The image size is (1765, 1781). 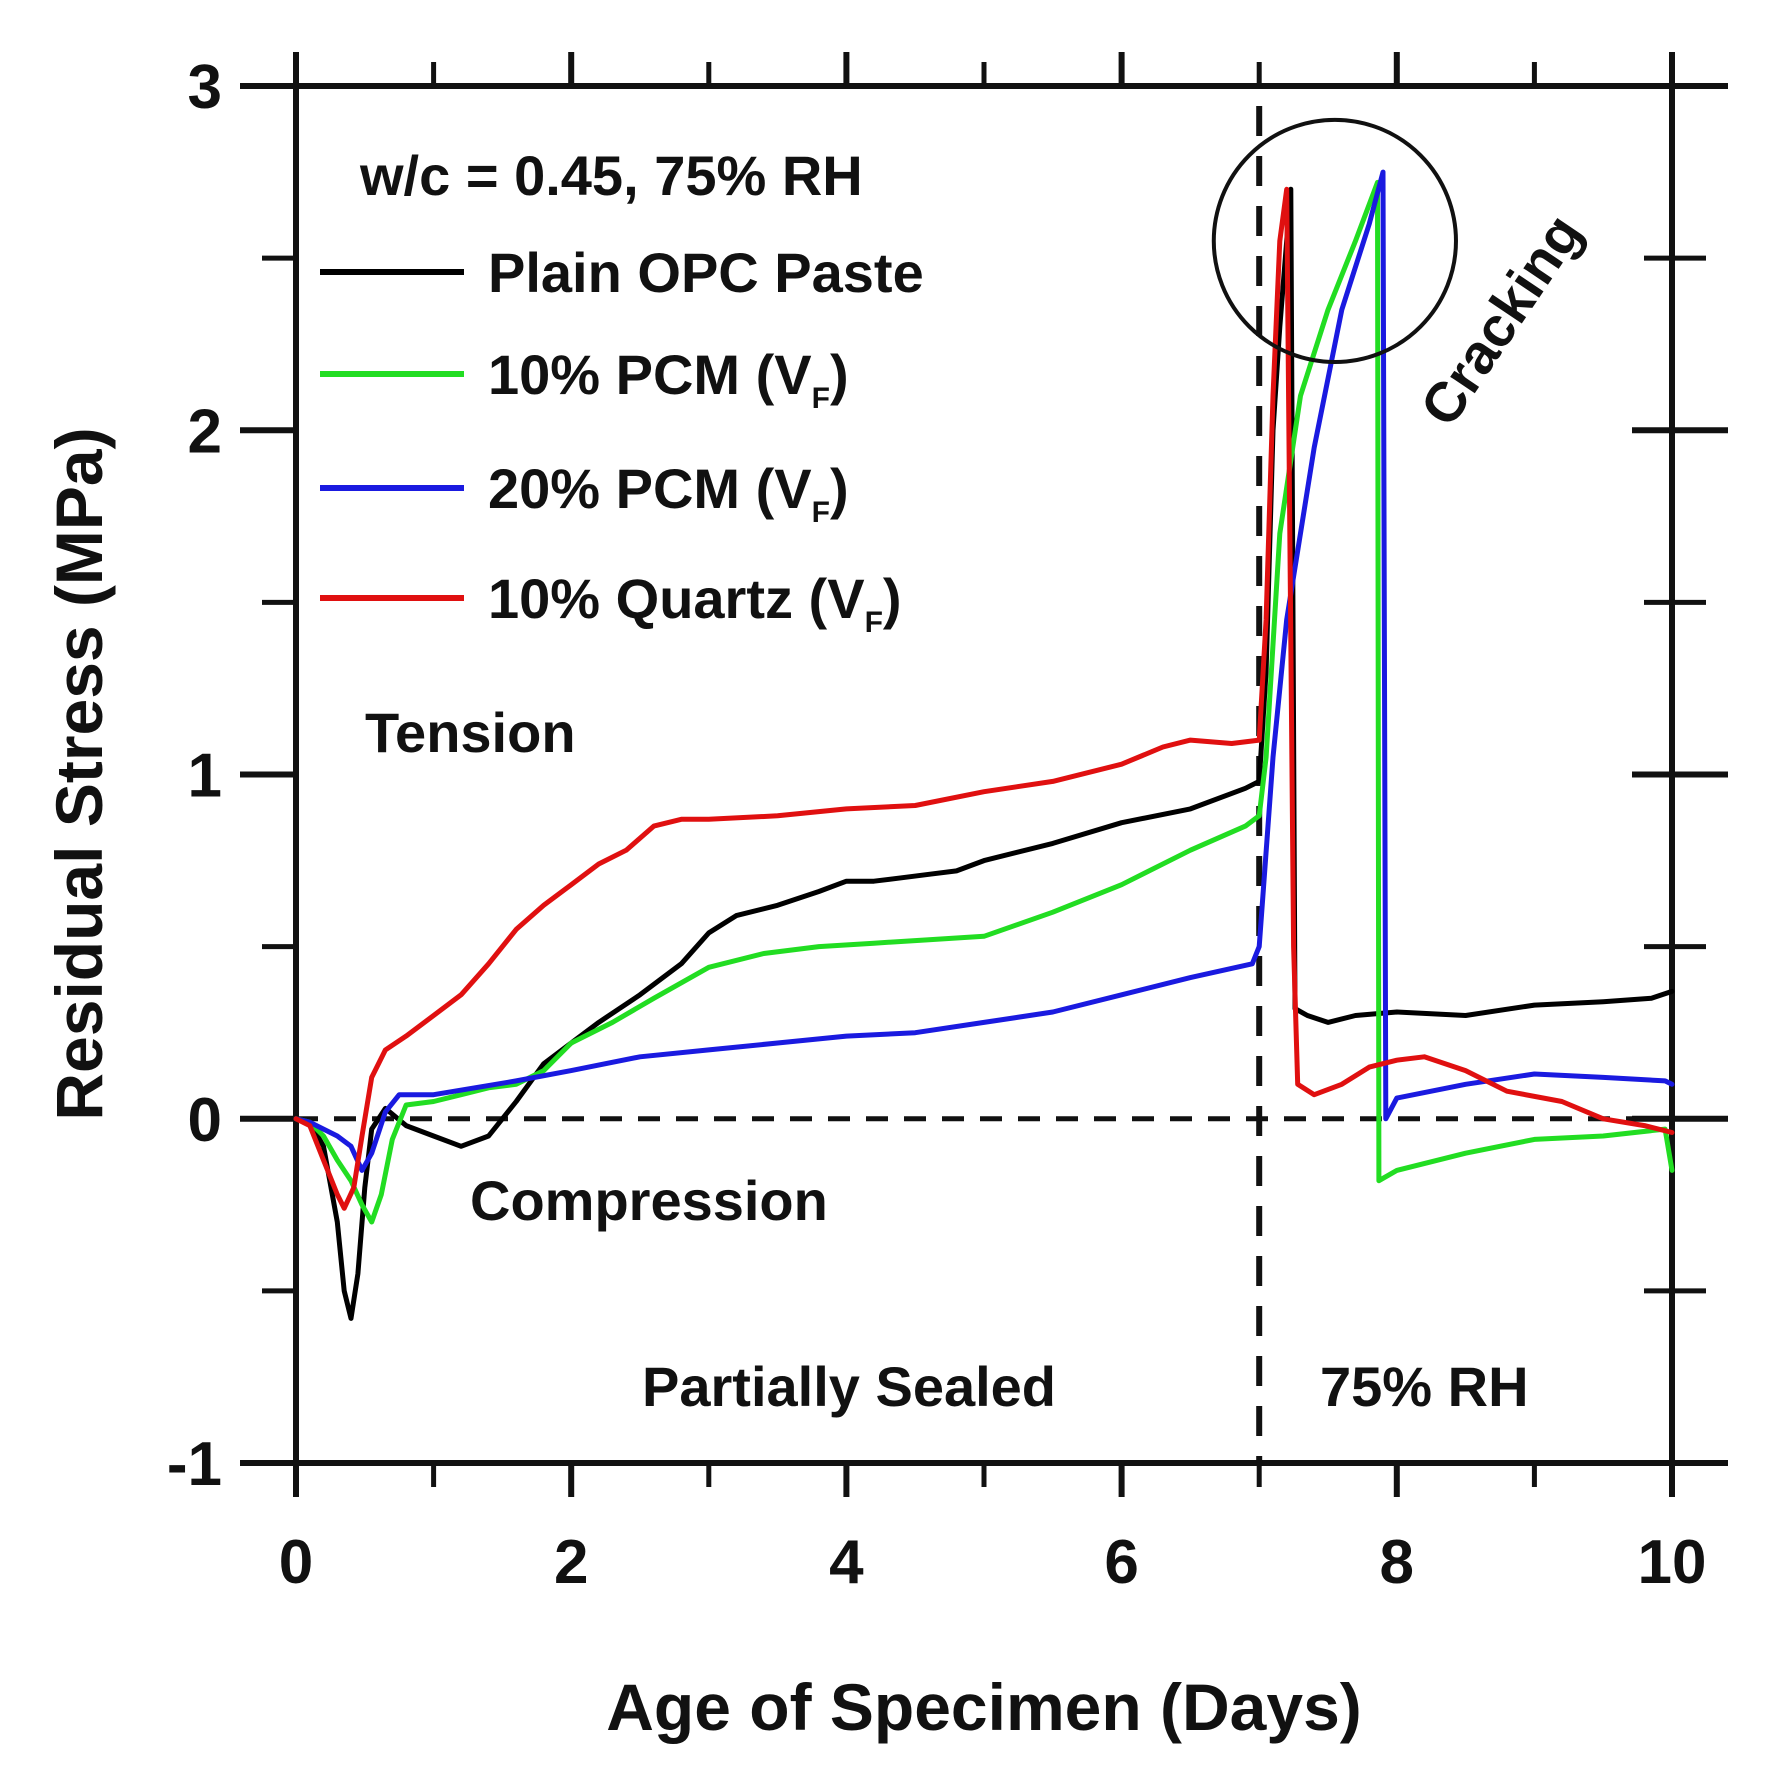 I want to click on y-tick-label: -1, so click(x=194, y=1464).